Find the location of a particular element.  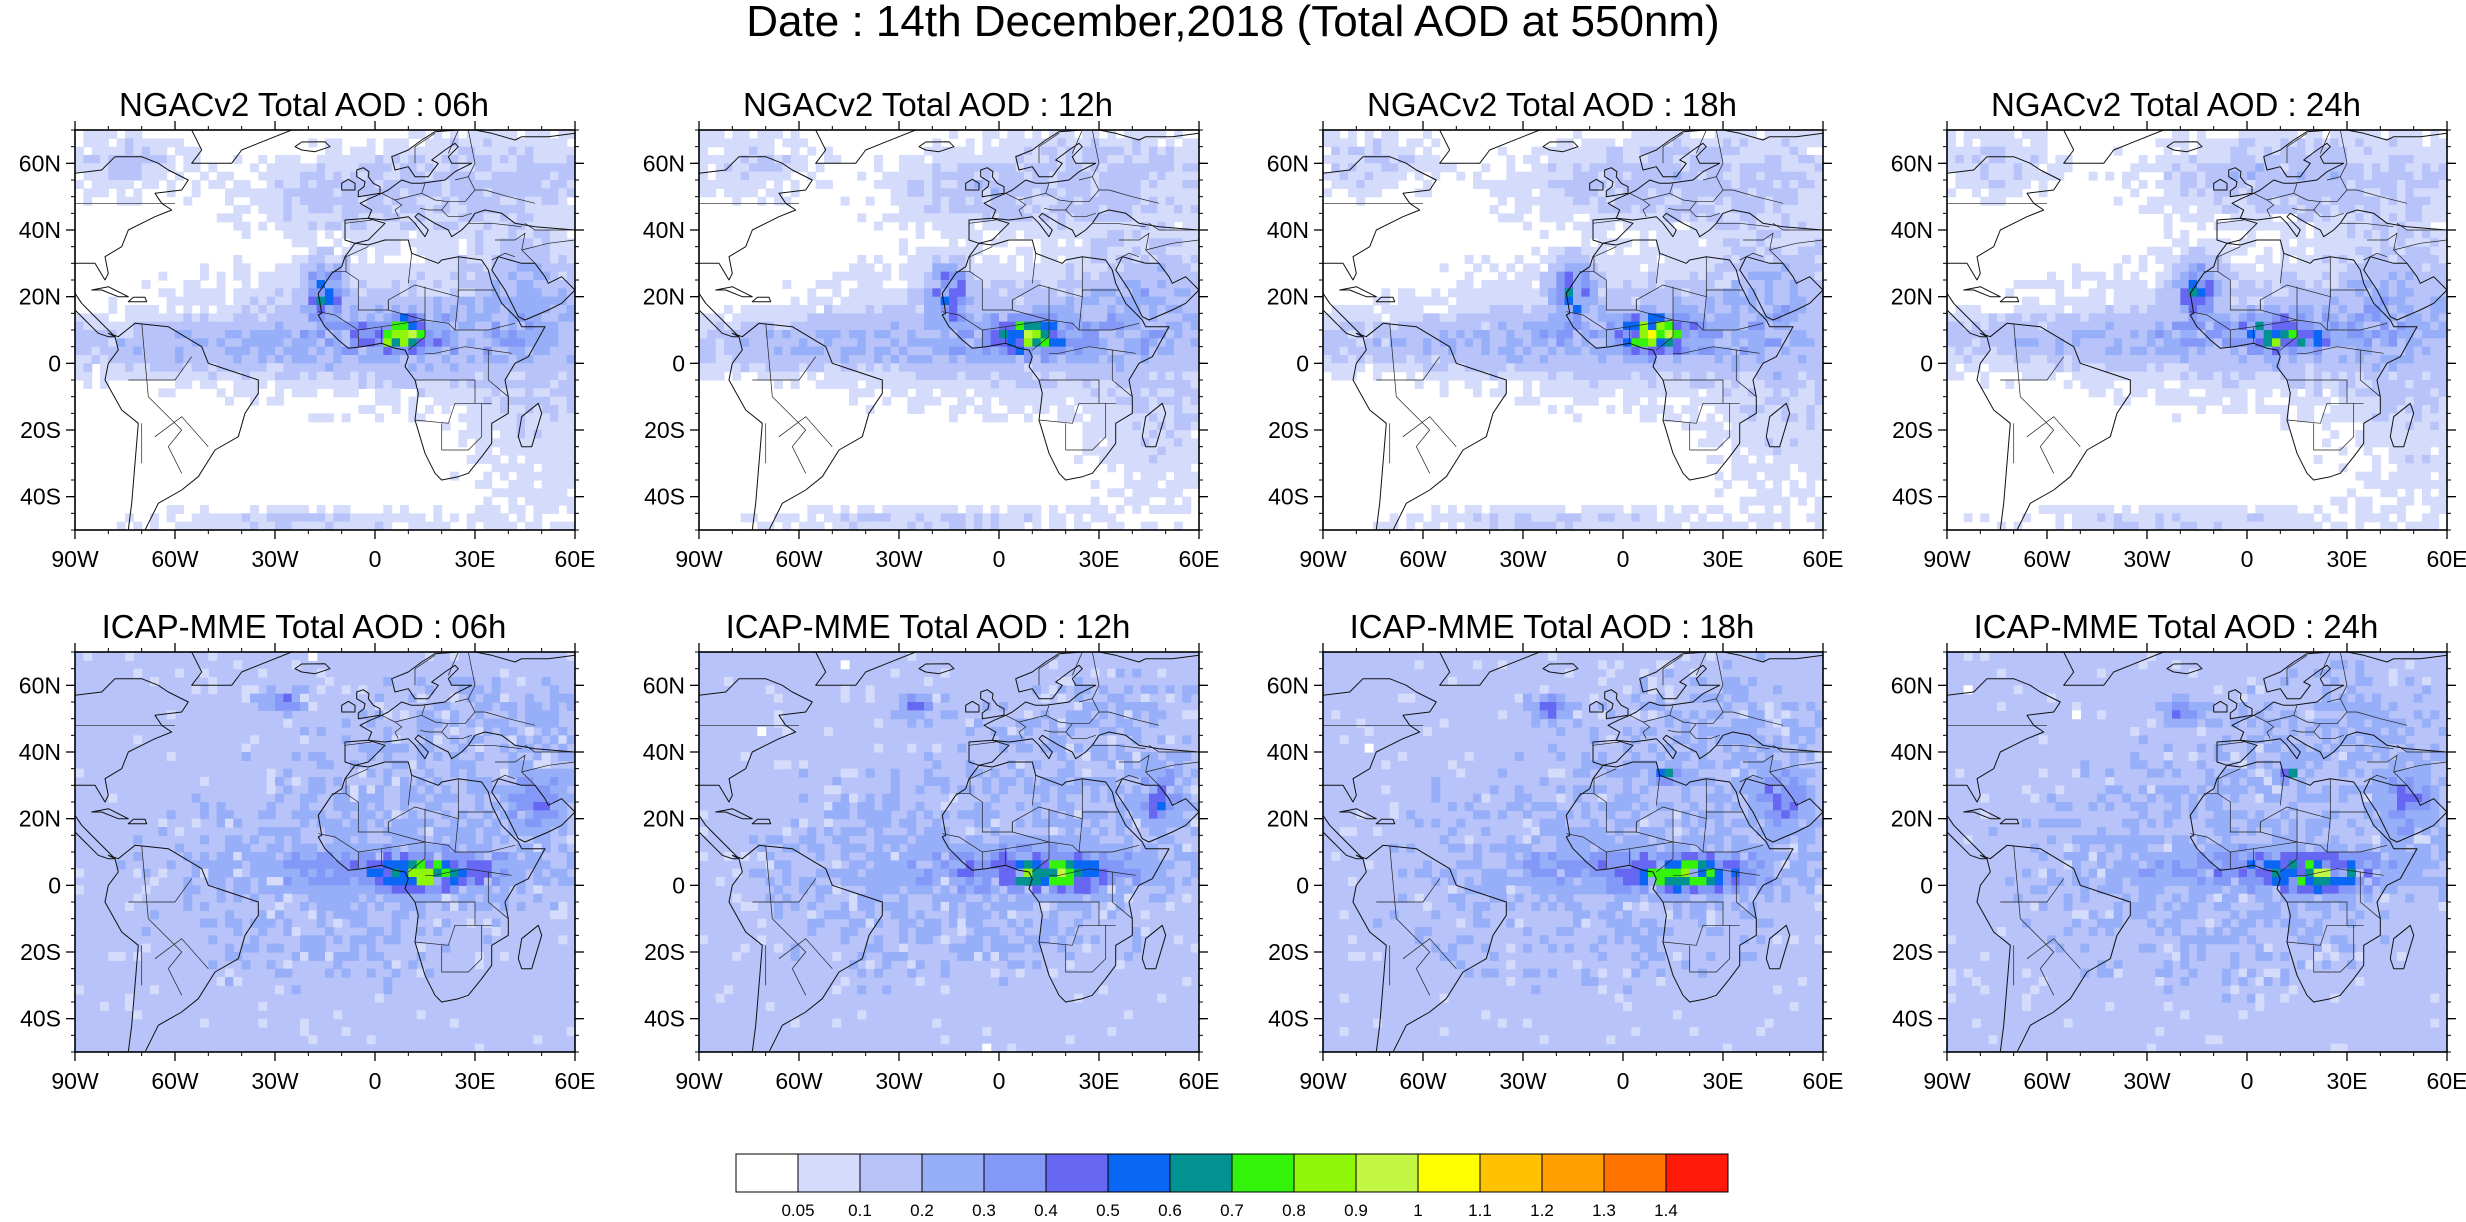

panel-title: NGACv2 Total AOD : 24h is located at coordinates (2176, 104).